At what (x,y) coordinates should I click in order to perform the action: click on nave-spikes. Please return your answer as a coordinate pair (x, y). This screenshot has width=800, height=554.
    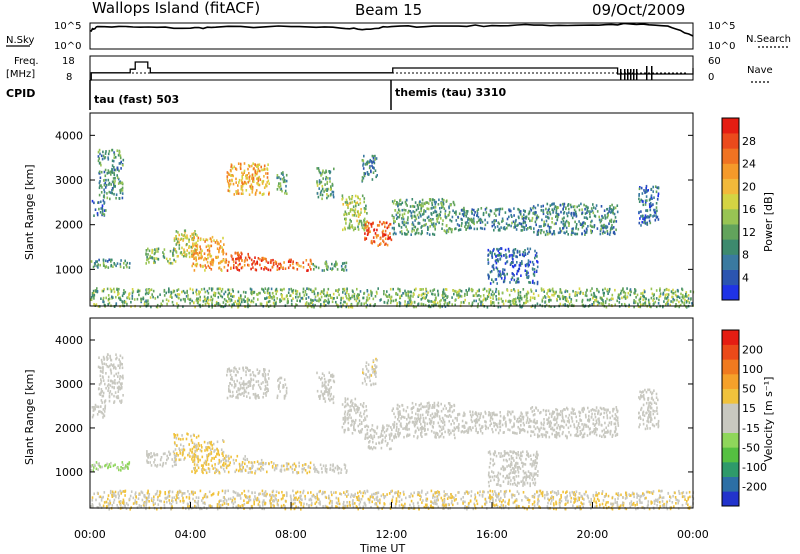
    Looking at the image, I should click on (636, 73).